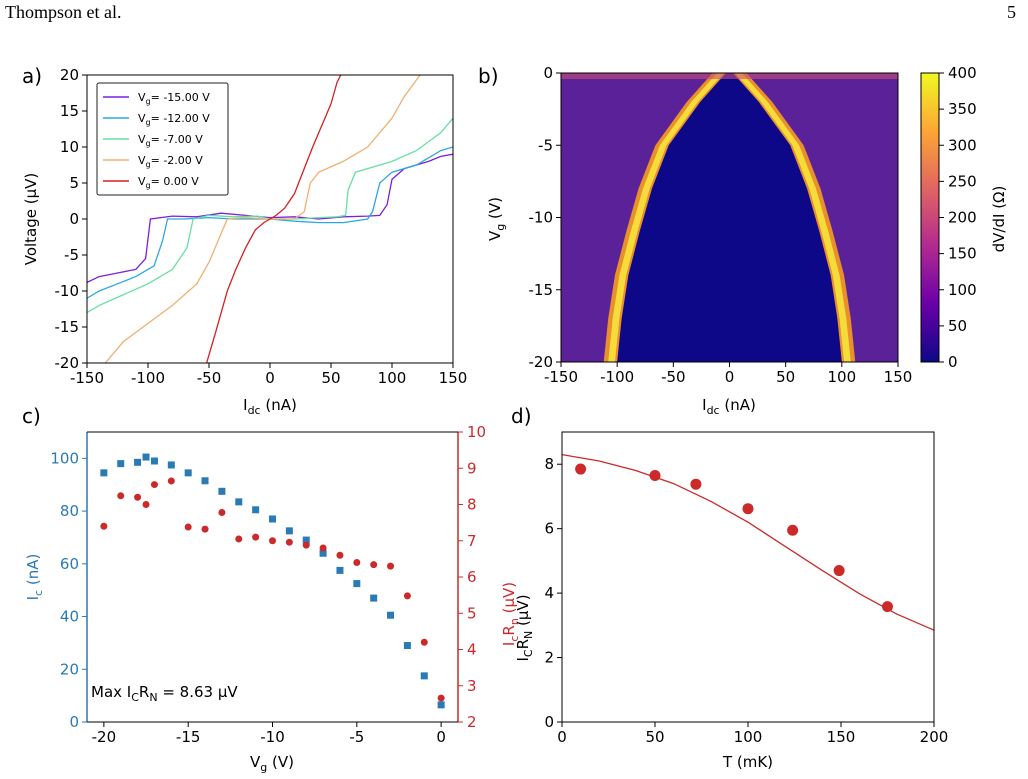 Image resolution: width=1028 pixels, height=779 pixels. Describe the element at coordinates (541, 290) in the screenshot. I see `panel-b-y-tick-label: -15` at that location.